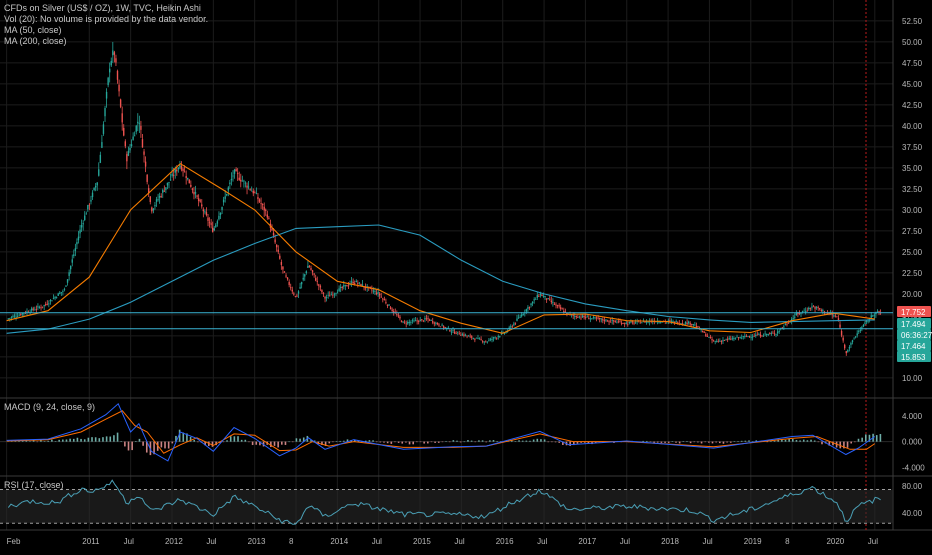  Describe the element at coordinates (174, 541) in the screenshot. I see `time-axis-label: 2012` at that location.